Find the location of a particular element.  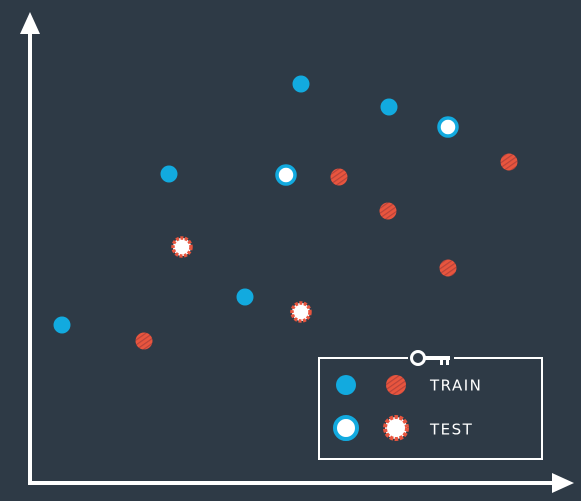

key-icon is located at coordinates (431, 358).